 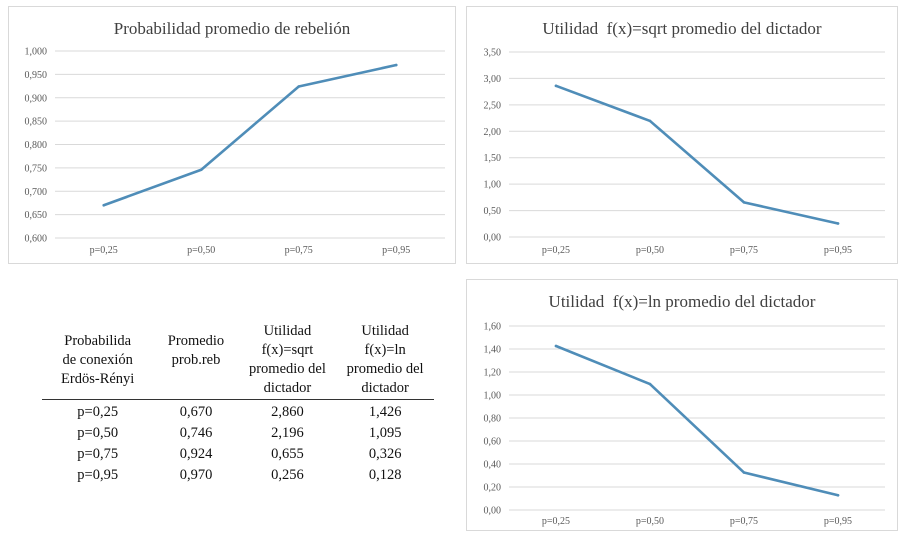 What do you see at coordinates (493, 442) in the screenshot?
I see `y-tick-label: 0,60` at bounding box center [493, 442].